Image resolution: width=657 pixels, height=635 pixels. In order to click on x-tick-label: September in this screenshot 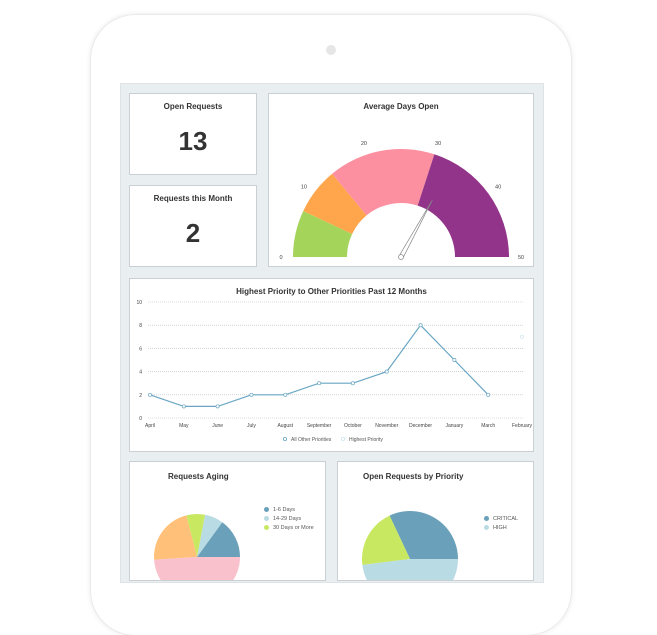, I will do `click(319, 426)`.